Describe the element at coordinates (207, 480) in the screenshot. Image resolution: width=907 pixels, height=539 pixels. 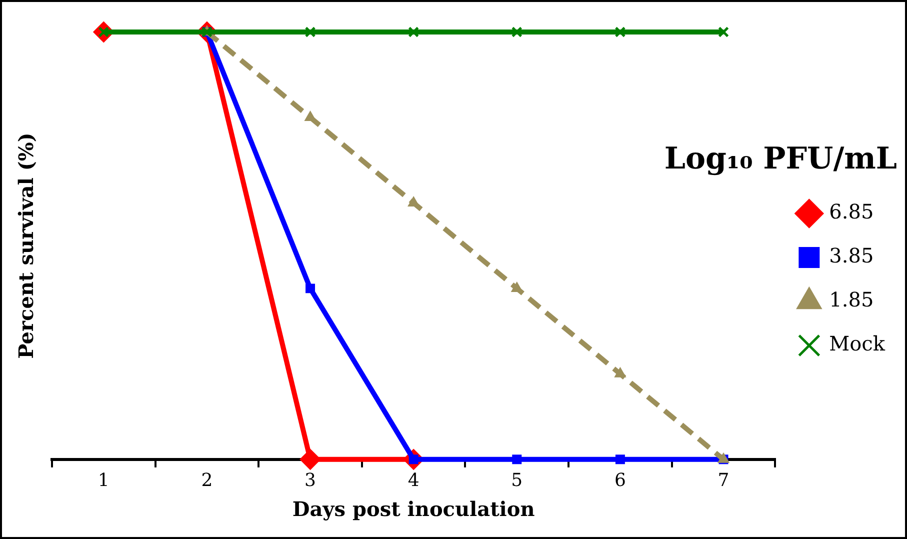
I see `x-tick-label: 2` at that location.